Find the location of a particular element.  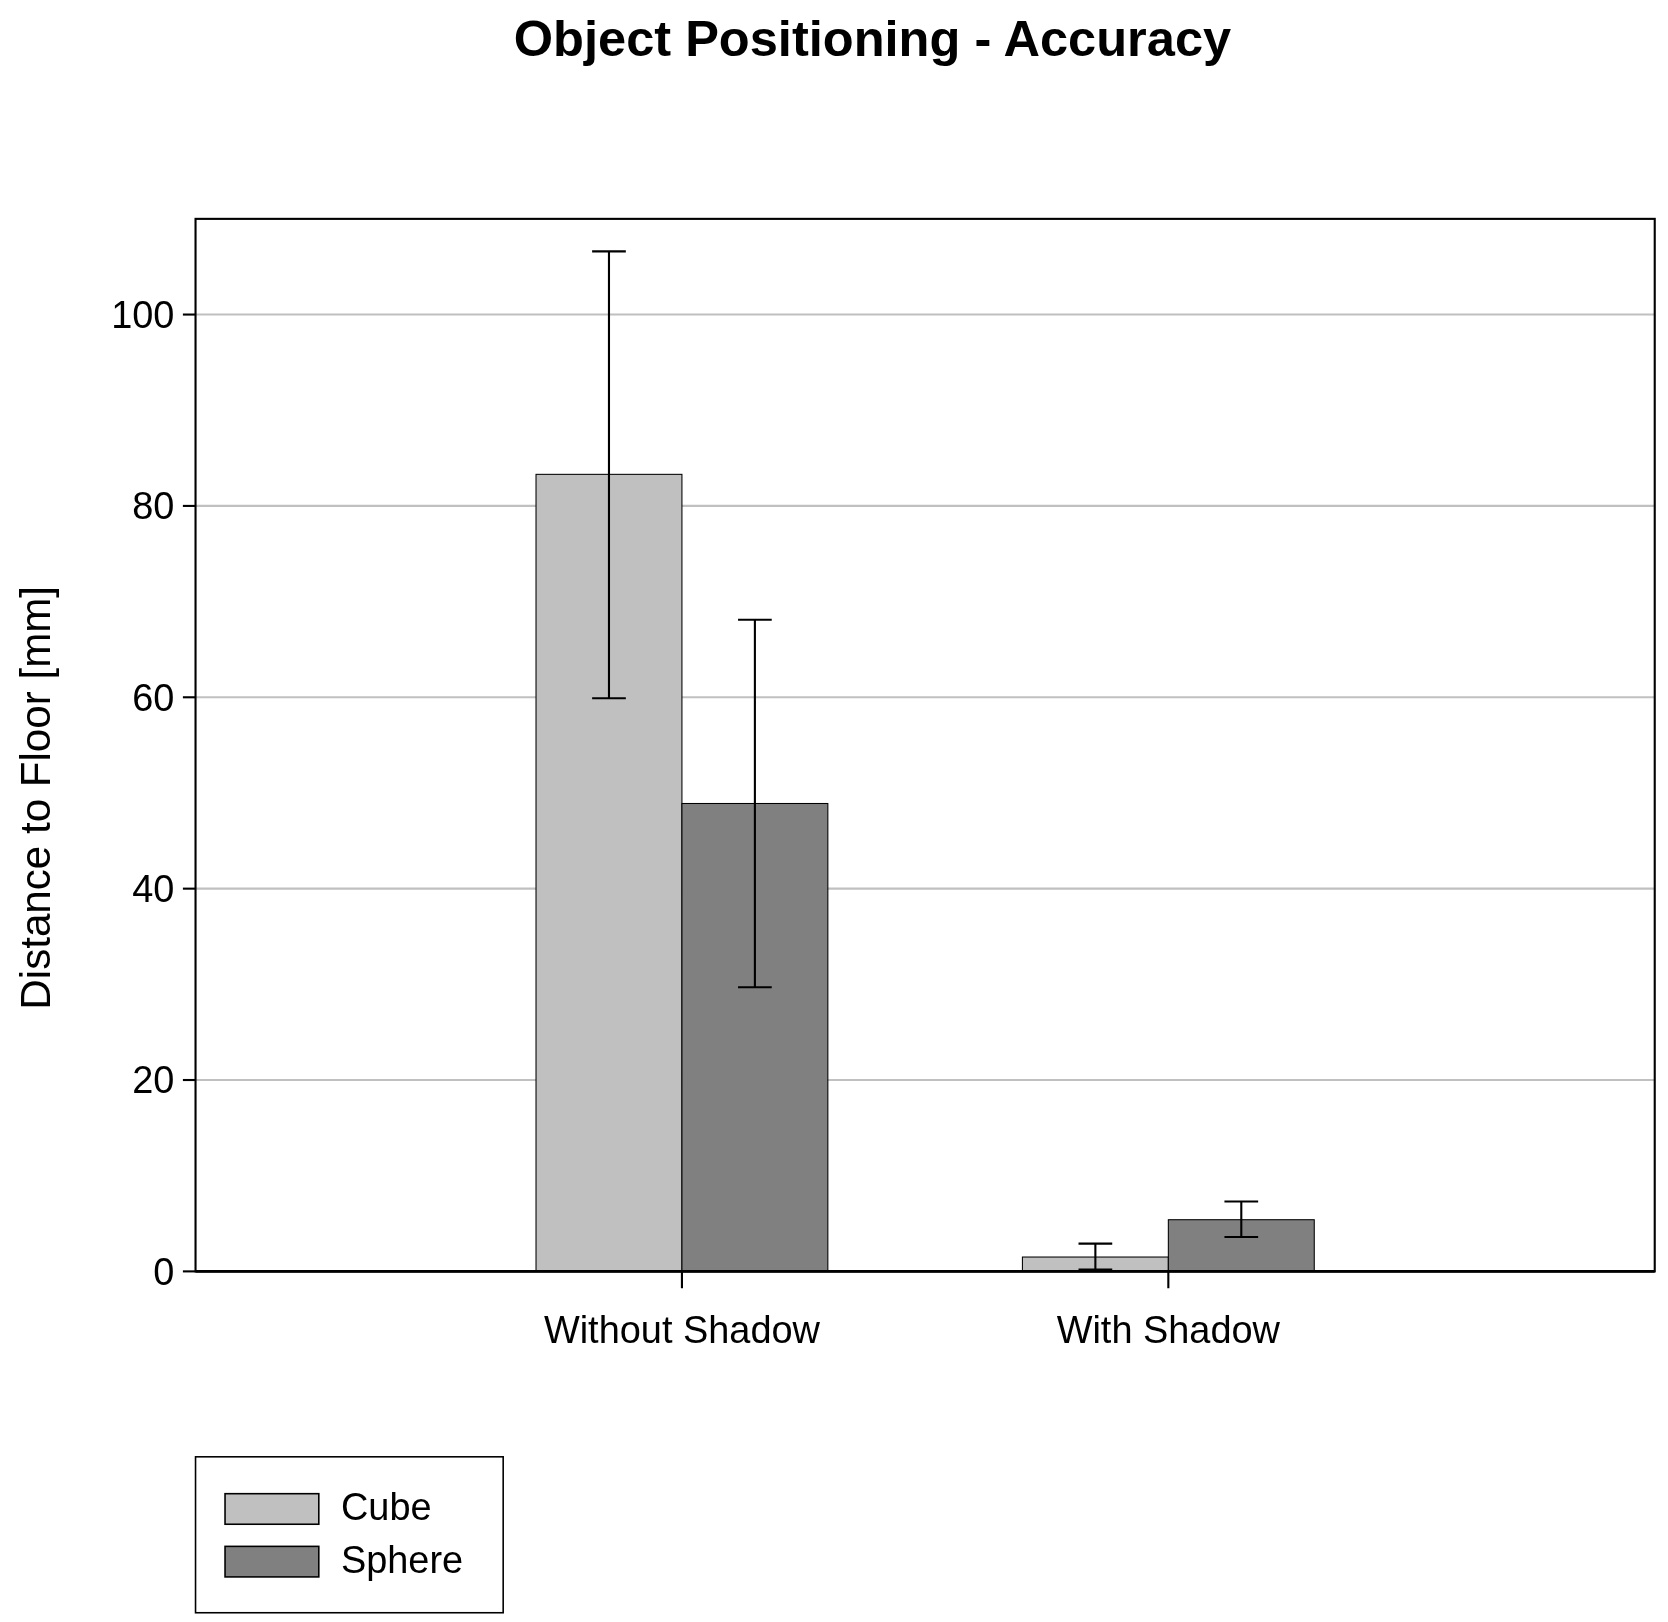

y-tick-label: 80 is located at coordinates (153, 506).